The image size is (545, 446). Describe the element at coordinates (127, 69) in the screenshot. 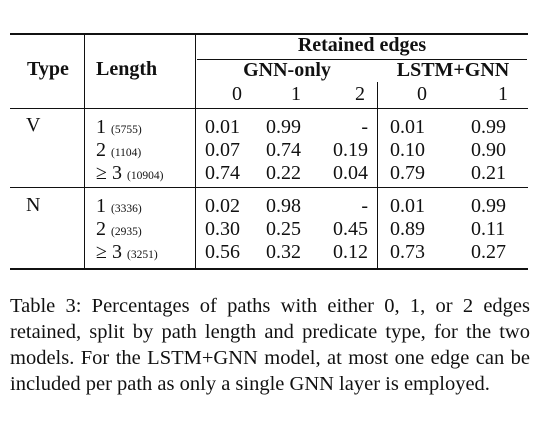

I see `header-length: Length` at that location.